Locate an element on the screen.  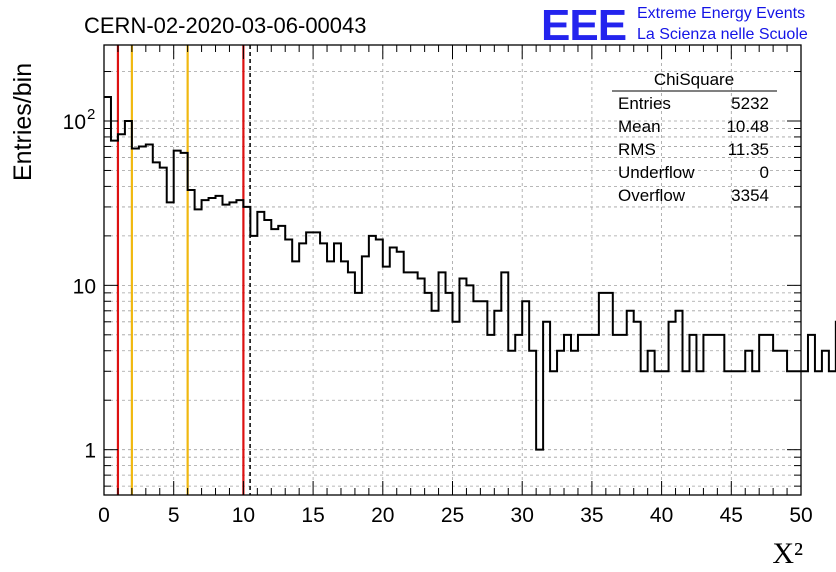
x-tick-labels: 0 5 10 15 20 25 30 35 40 45 50 is located at coordinates (455, 515).